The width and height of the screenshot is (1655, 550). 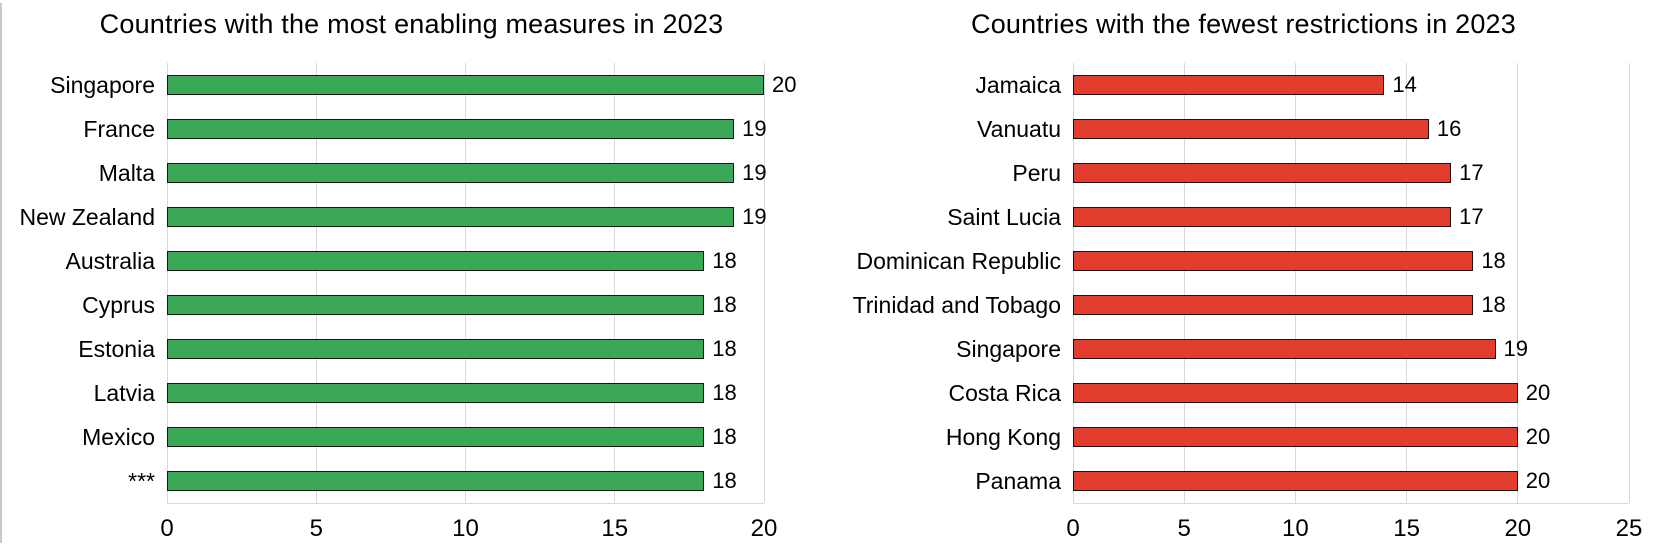 What do you see at coordinates (1449, 128) in the screenshot?
I see `value-label: 16` at bounding box center [1449, 128].